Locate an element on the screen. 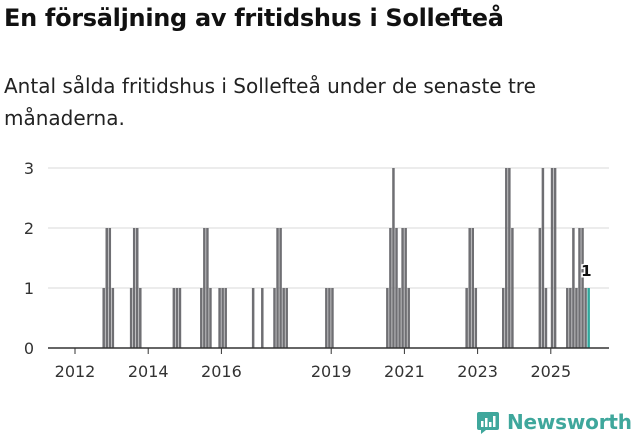  data-label-latest: 1 is located at coordinates (586, 271).